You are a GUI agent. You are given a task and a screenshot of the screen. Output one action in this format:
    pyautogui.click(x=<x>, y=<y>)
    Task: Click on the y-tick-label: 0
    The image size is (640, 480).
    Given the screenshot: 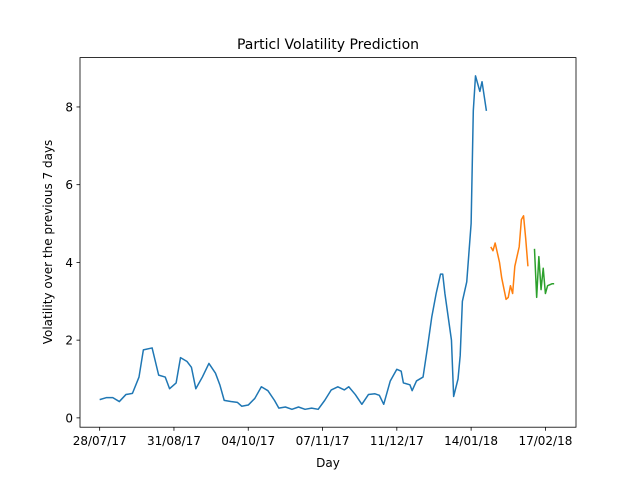 What is the action you would take?
    pyautogui.click(x=69, y=418)
    